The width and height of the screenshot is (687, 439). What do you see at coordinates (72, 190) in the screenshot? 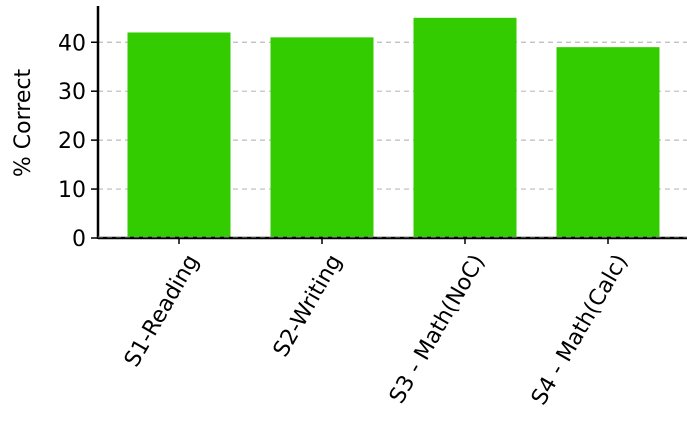
I see `y-tick-label: 10` at bounding box center [72, 190].